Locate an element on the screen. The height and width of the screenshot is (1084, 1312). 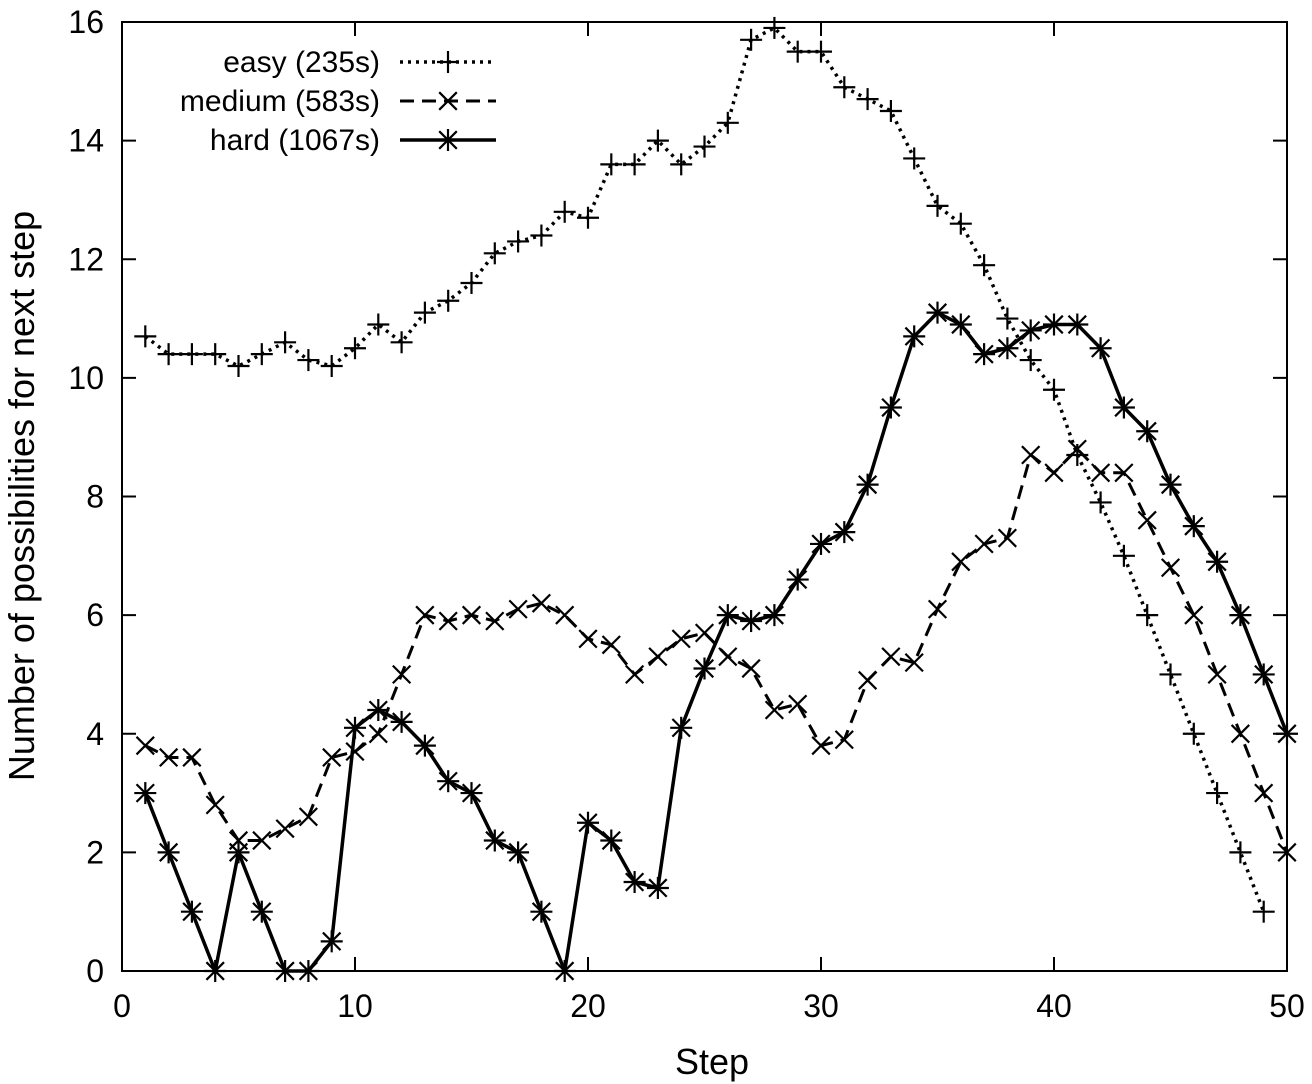
y-tick-label: 8 is located at coordinates (95, 497).